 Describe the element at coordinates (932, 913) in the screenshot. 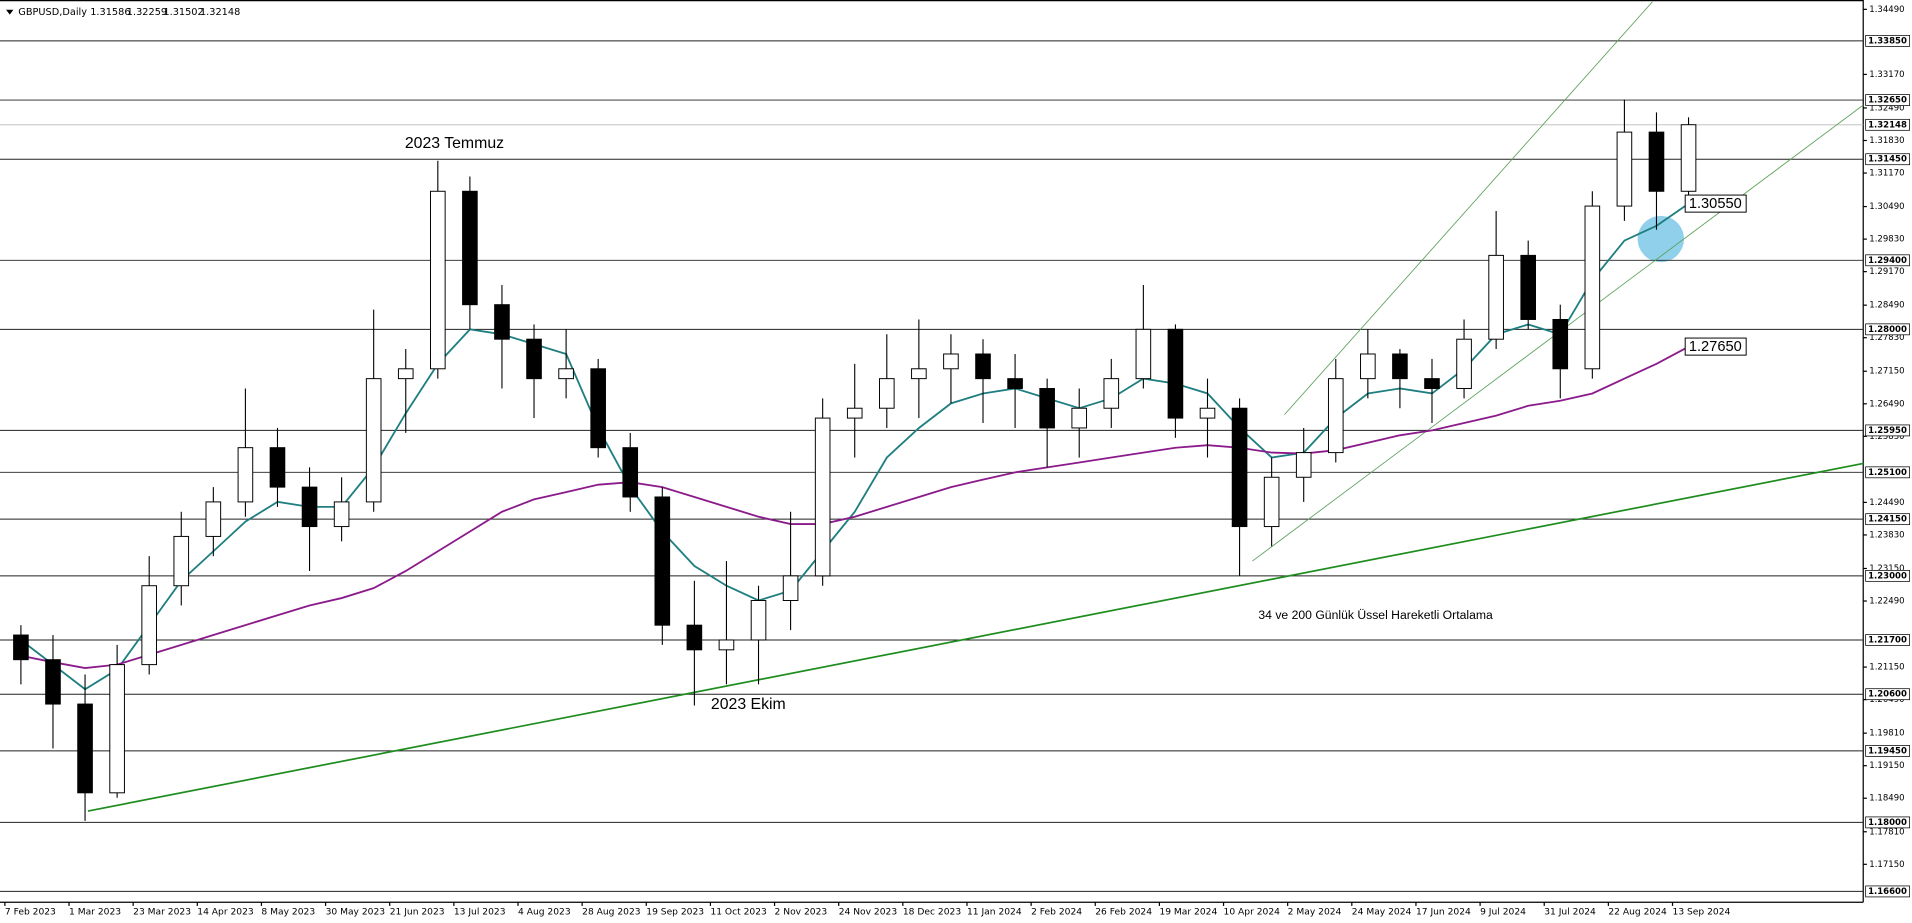

I see `x-tick-label: 18 Dec 2023` at that location.